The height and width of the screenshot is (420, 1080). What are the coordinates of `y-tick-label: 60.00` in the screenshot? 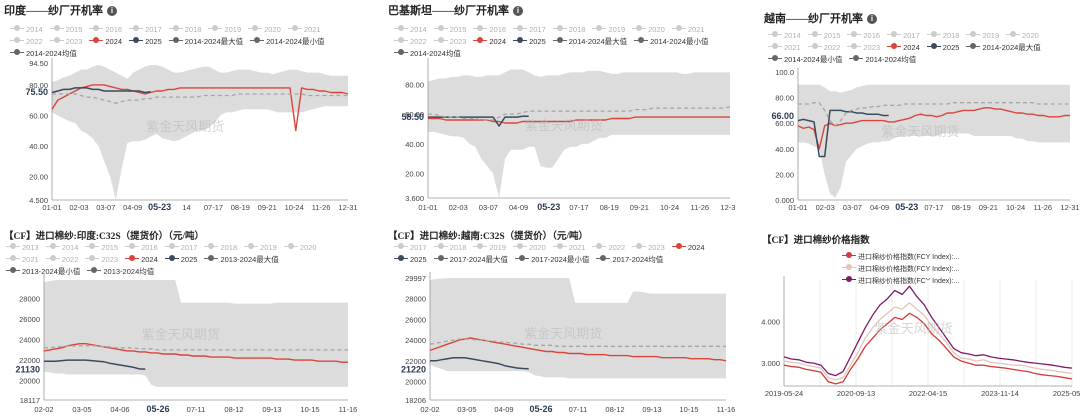 It's located at (38, 115).